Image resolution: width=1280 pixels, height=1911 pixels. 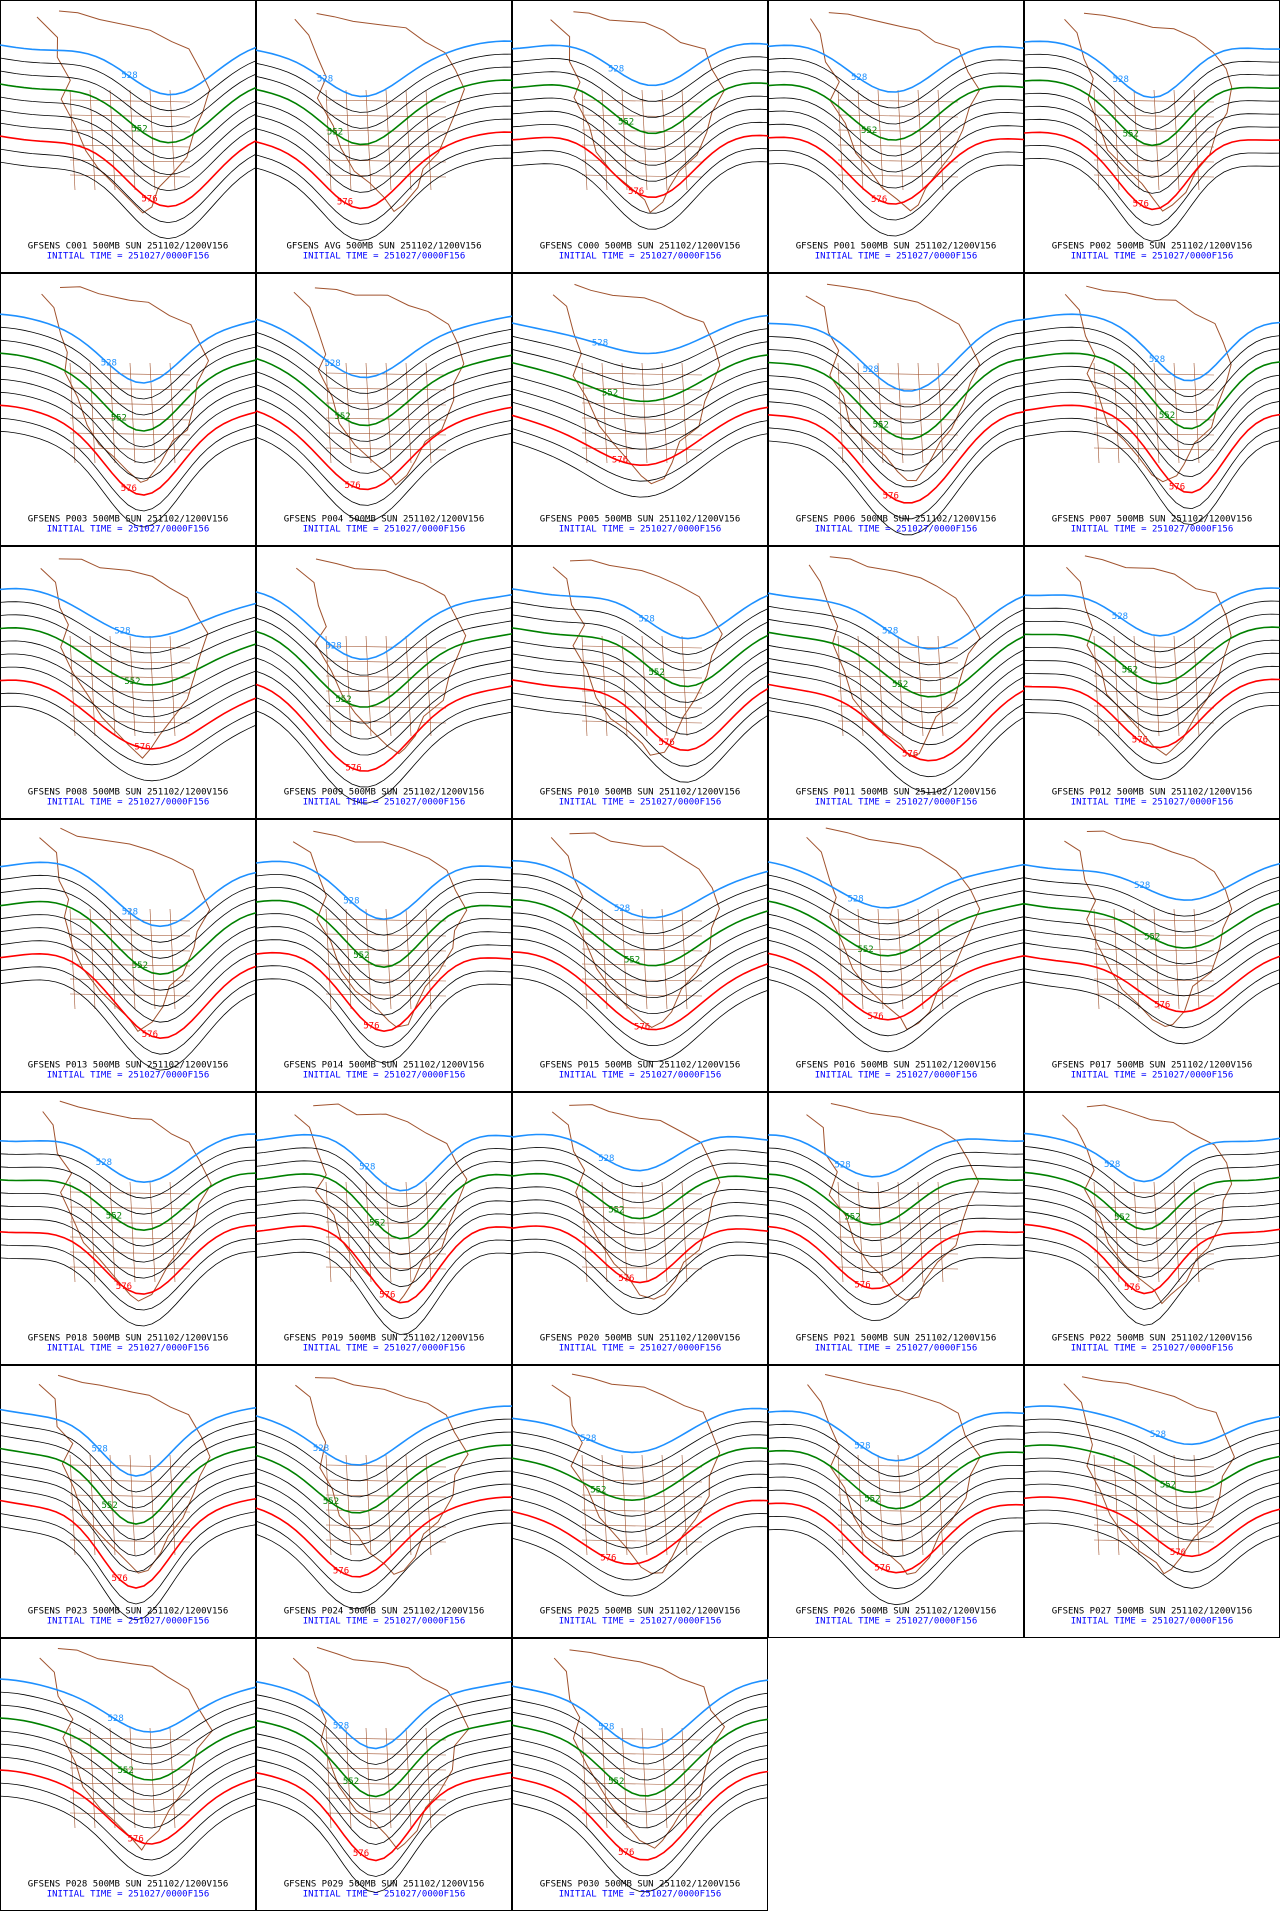 I want to click on panel-caption: GFSENS P029 500MB SUN 251102/1200V156, so click(x=384, y=1885).